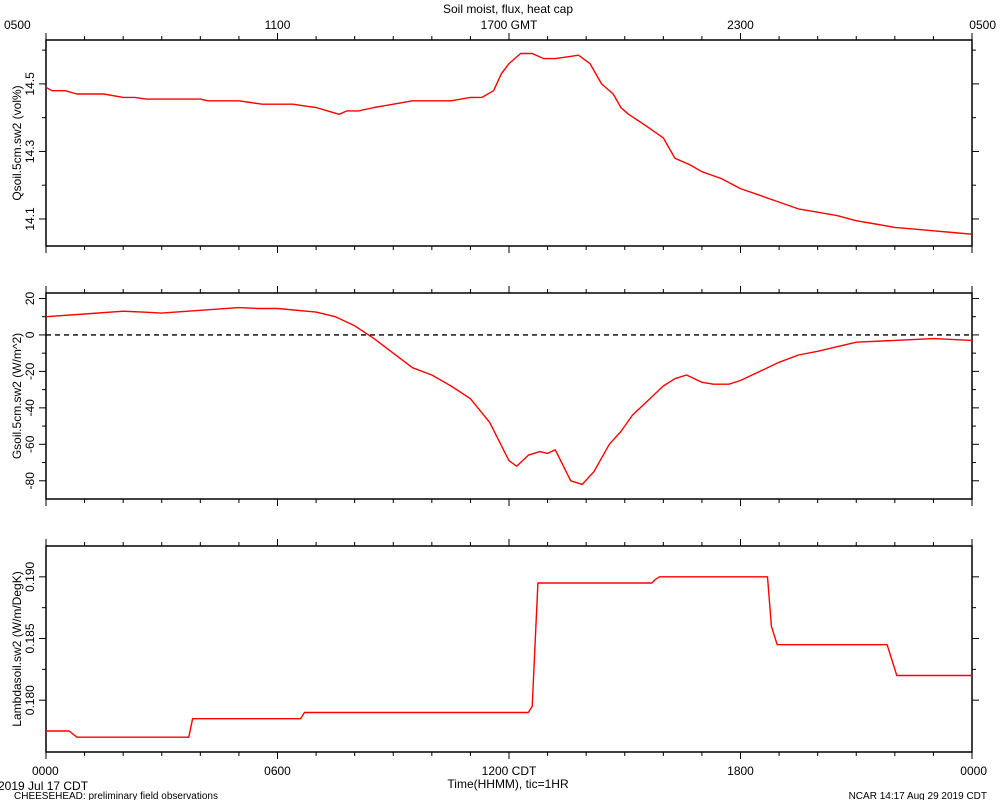  I want to click on y-tick-label: -40, so click(30, 408).